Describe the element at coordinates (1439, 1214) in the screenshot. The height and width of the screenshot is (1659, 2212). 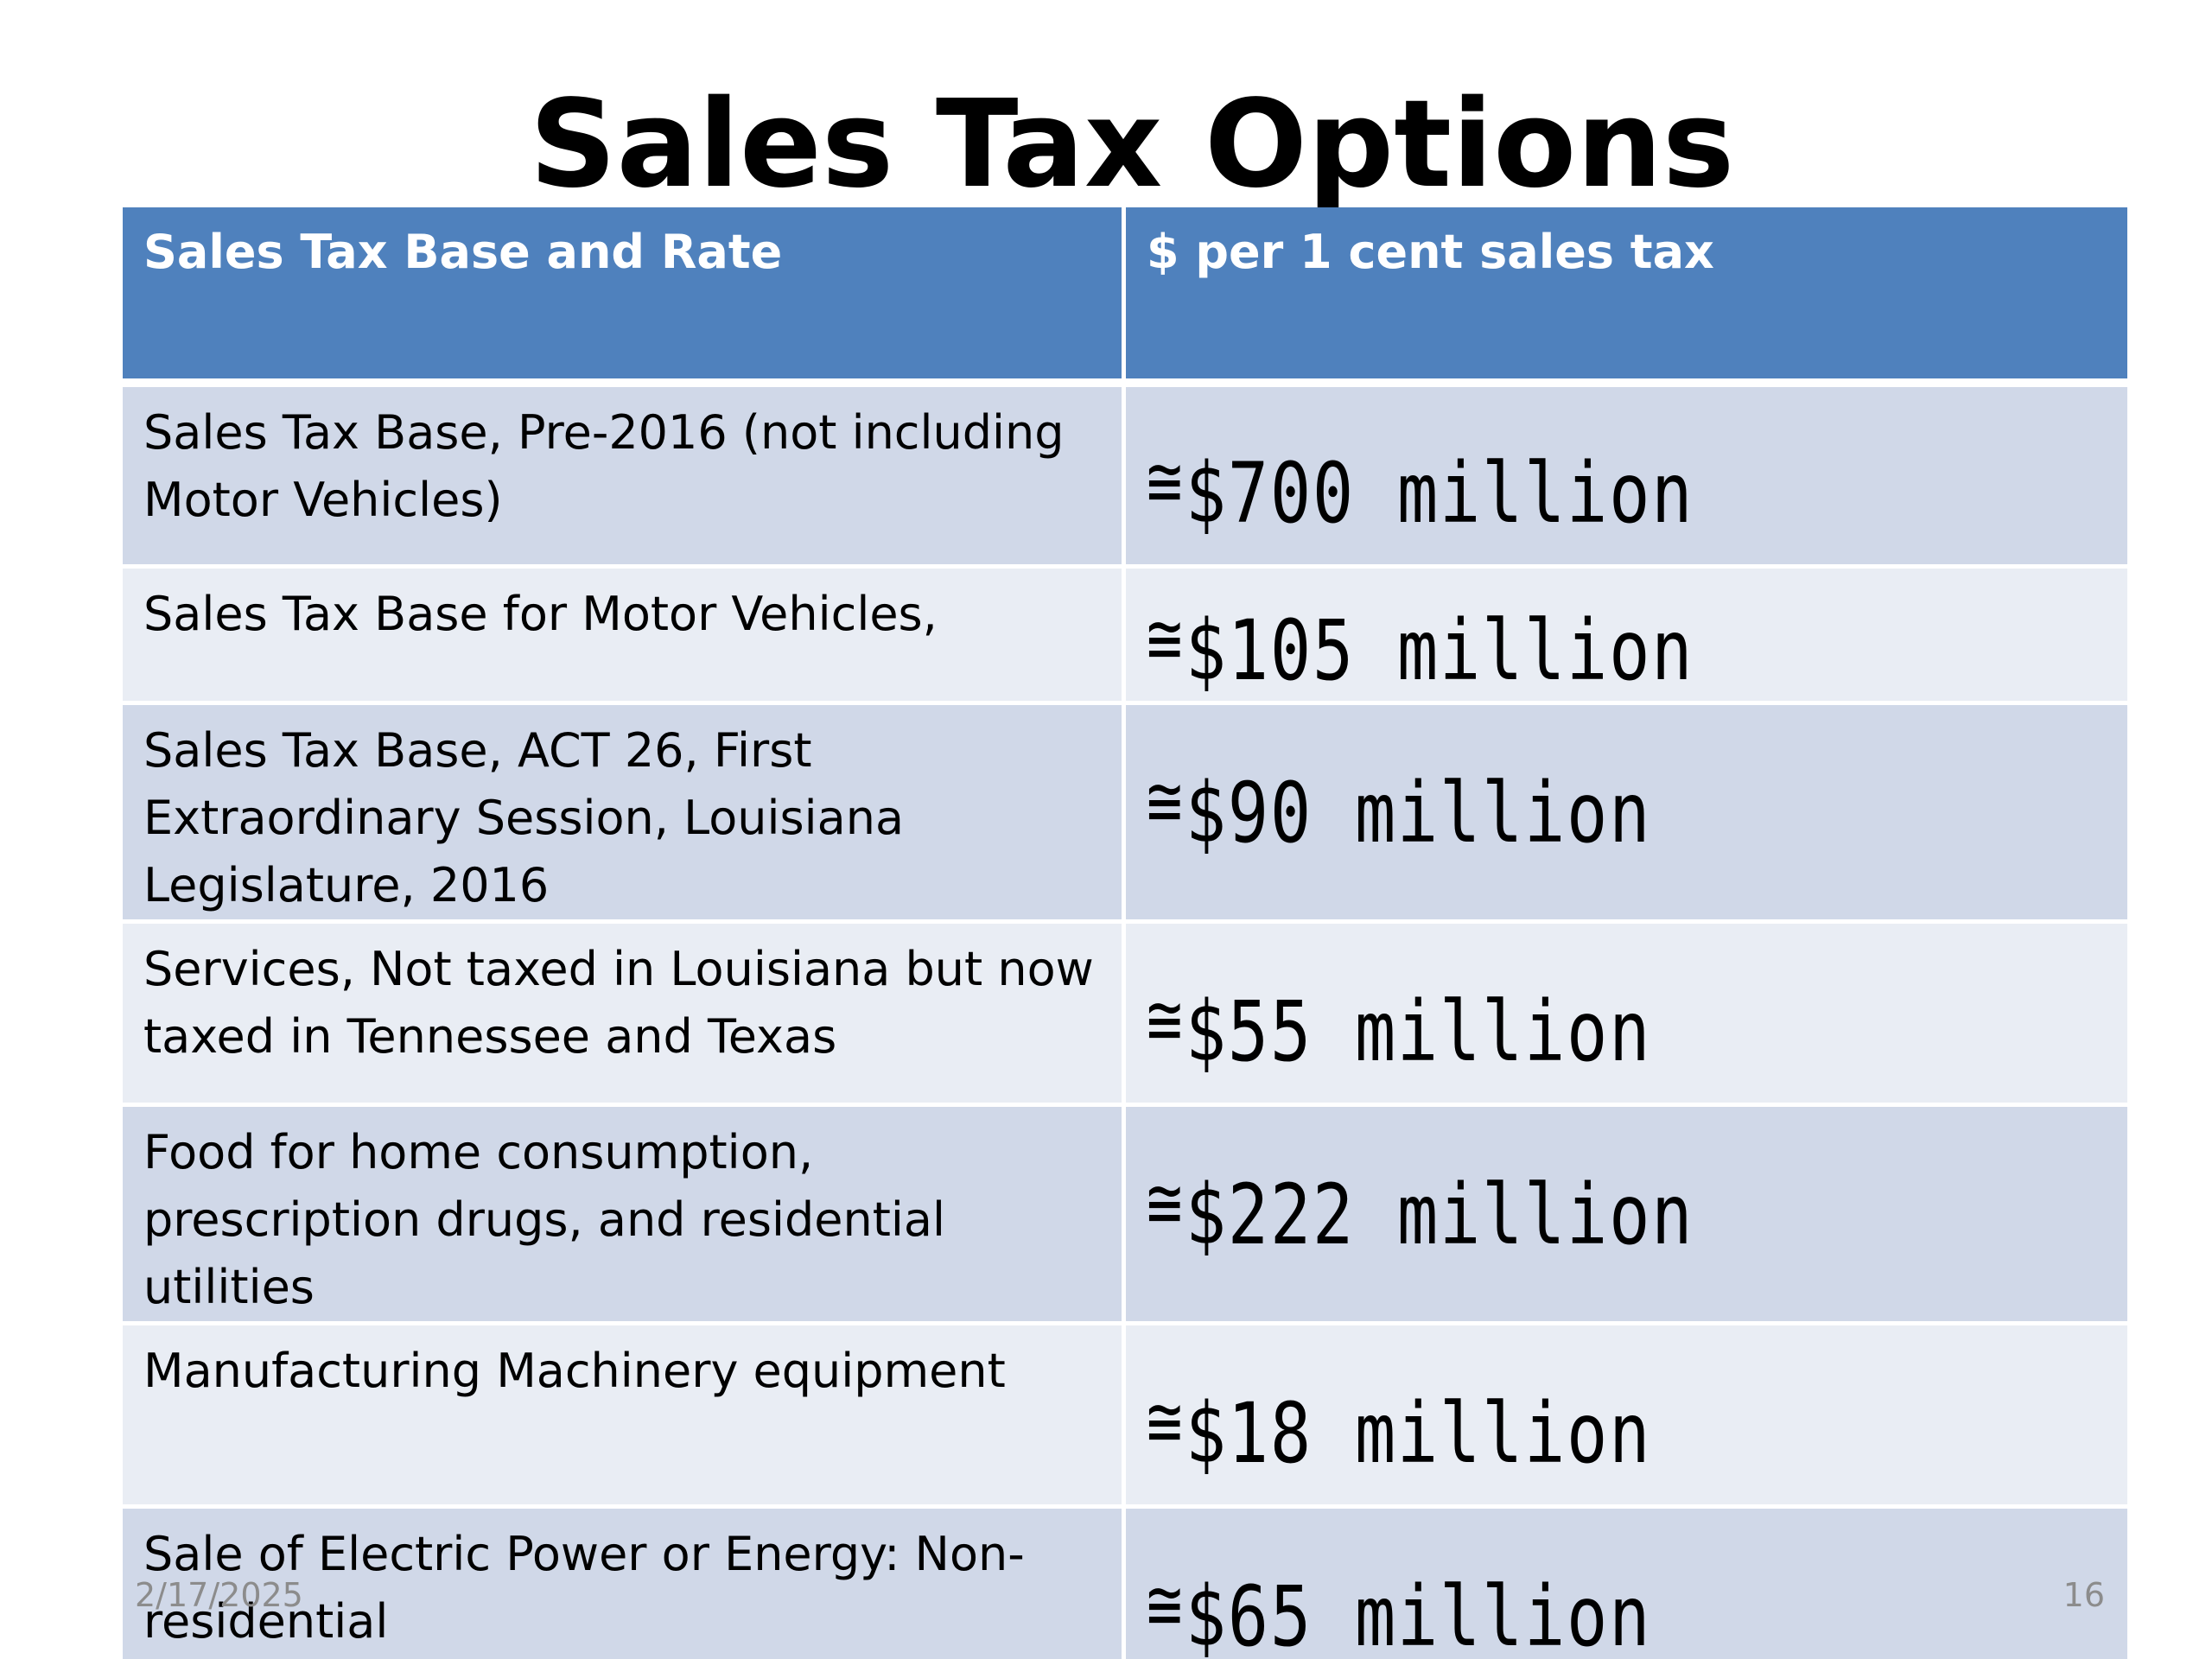
I see `revenue-amount: $222 million` at that location.